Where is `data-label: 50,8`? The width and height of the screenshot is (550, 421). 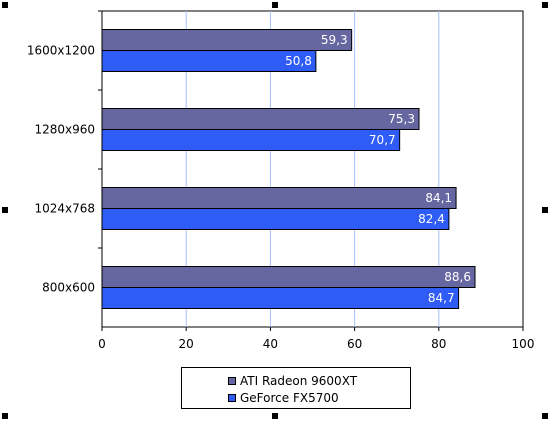 data-label: 50,8 is located at coordinates (298, 61).